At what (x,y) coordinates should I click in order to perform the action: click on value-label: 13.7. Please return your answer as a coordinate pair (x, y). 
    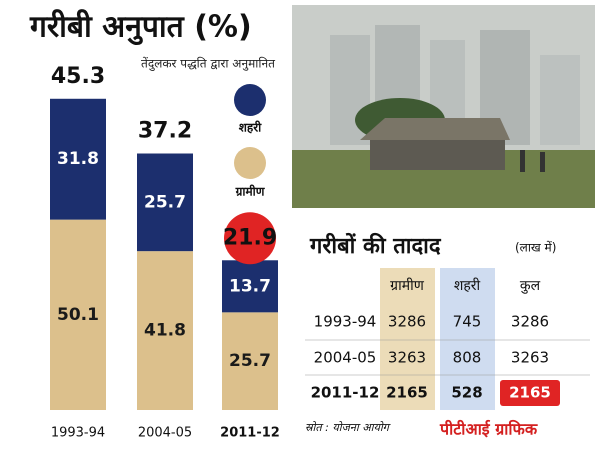
    Looking at the image, I should click on (250, 286).